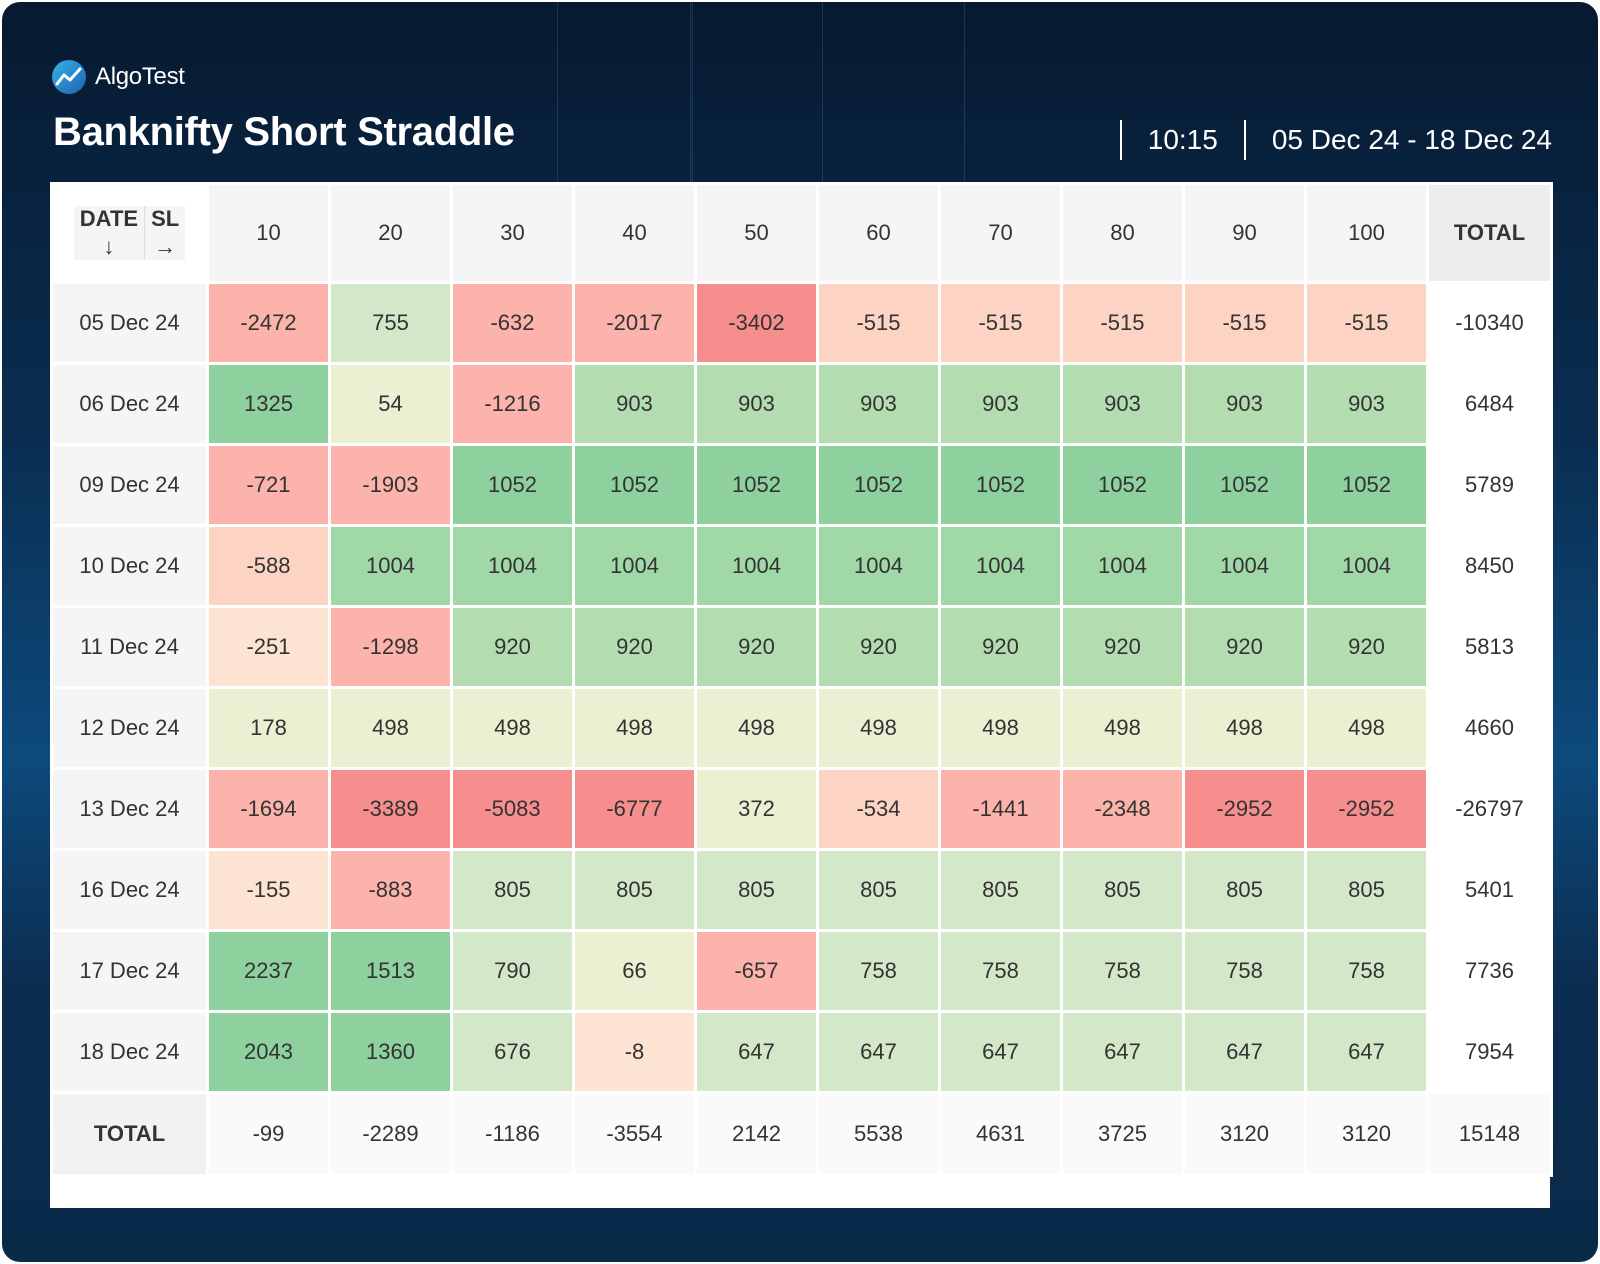 This screenshot has width=1600, height=1264. Describe the element at coordinates (165, 246) in the screenshot. I see `arrow-right-icon: →` at that location.